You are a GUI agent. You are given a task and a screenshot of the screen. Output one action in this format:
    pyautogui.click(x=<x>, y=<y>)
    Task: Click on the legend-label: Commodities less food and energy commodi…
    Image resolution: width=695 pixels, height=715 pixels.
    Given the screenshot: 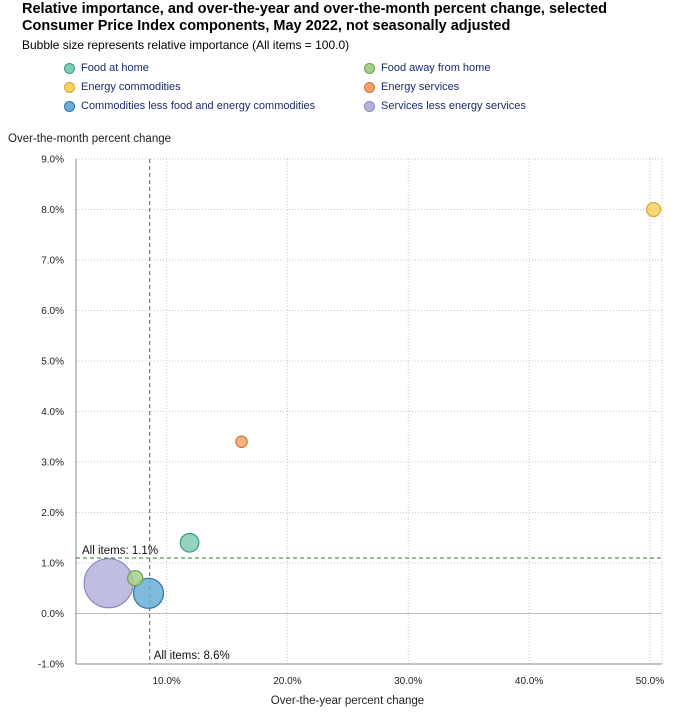 What is the action you would take?
    pyautogui.click(x=198, y=106)
    